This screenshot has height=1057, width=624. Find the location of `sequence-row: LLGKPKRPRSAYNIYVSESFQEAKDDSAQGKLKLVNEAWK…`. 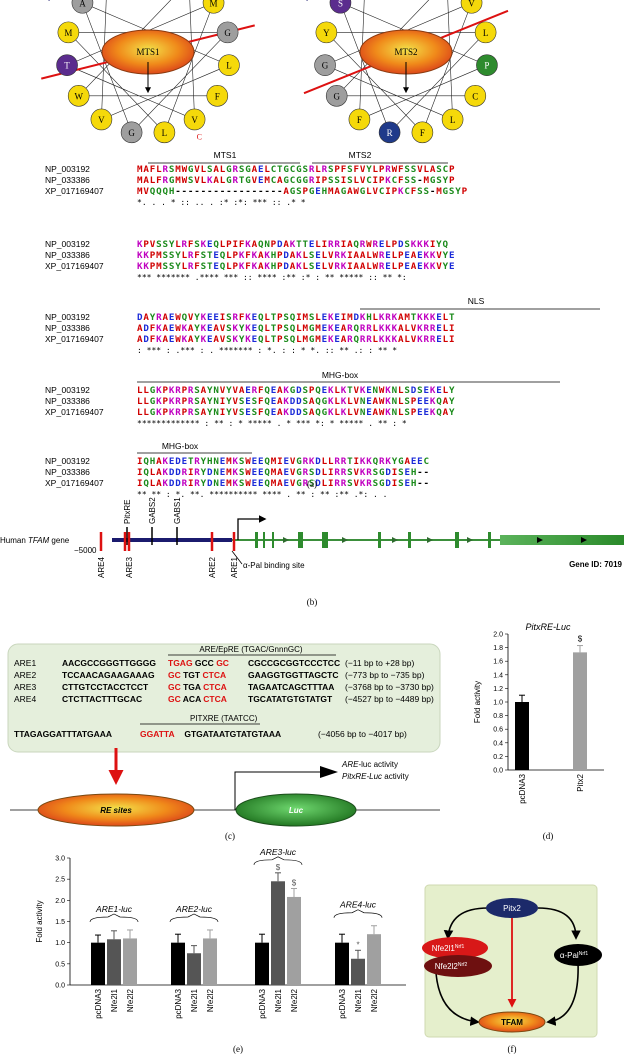

sequence-row: LLGKPKRPRSAYNIYVSESFQEAKDDSAQGKLKLVNEAWK… is located at coordinates (296, 401).